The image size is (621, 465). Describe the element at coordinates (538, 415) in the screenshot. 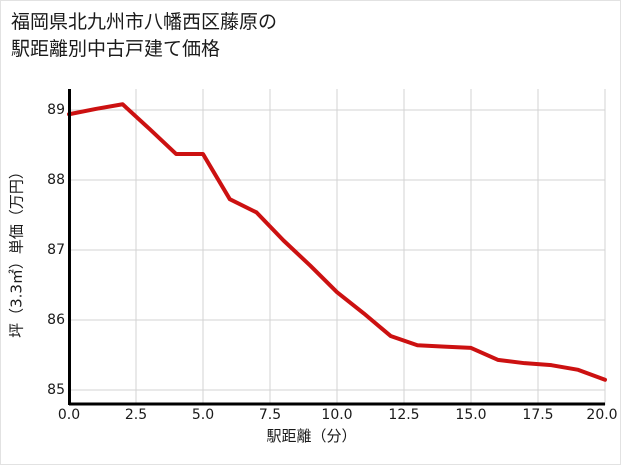

I see `x-tick-label: 17.5` at that location.